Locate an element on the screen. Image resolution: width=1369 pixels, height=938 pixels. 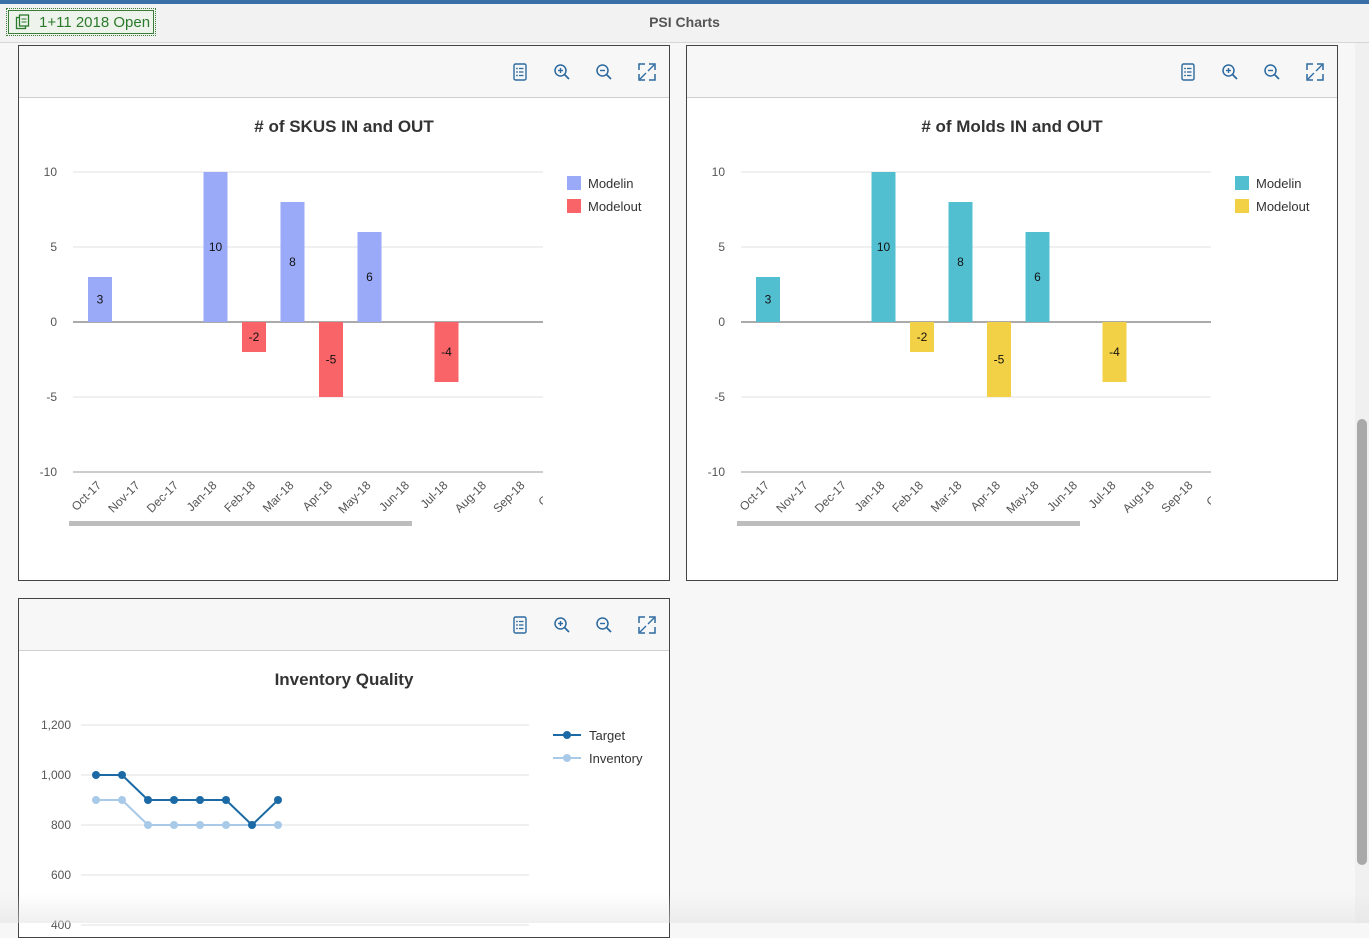
line-target is located at coordinates (187, 800).